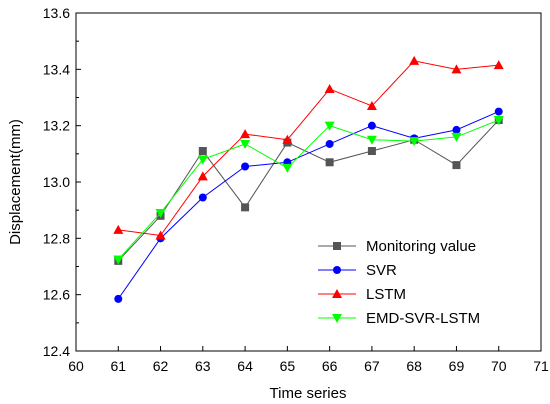 The width and height of the screenshot is (550, 404). Describe the element at coordinates (203, 366) in the screenshot. I see `x-tick-label: 63` at that location.